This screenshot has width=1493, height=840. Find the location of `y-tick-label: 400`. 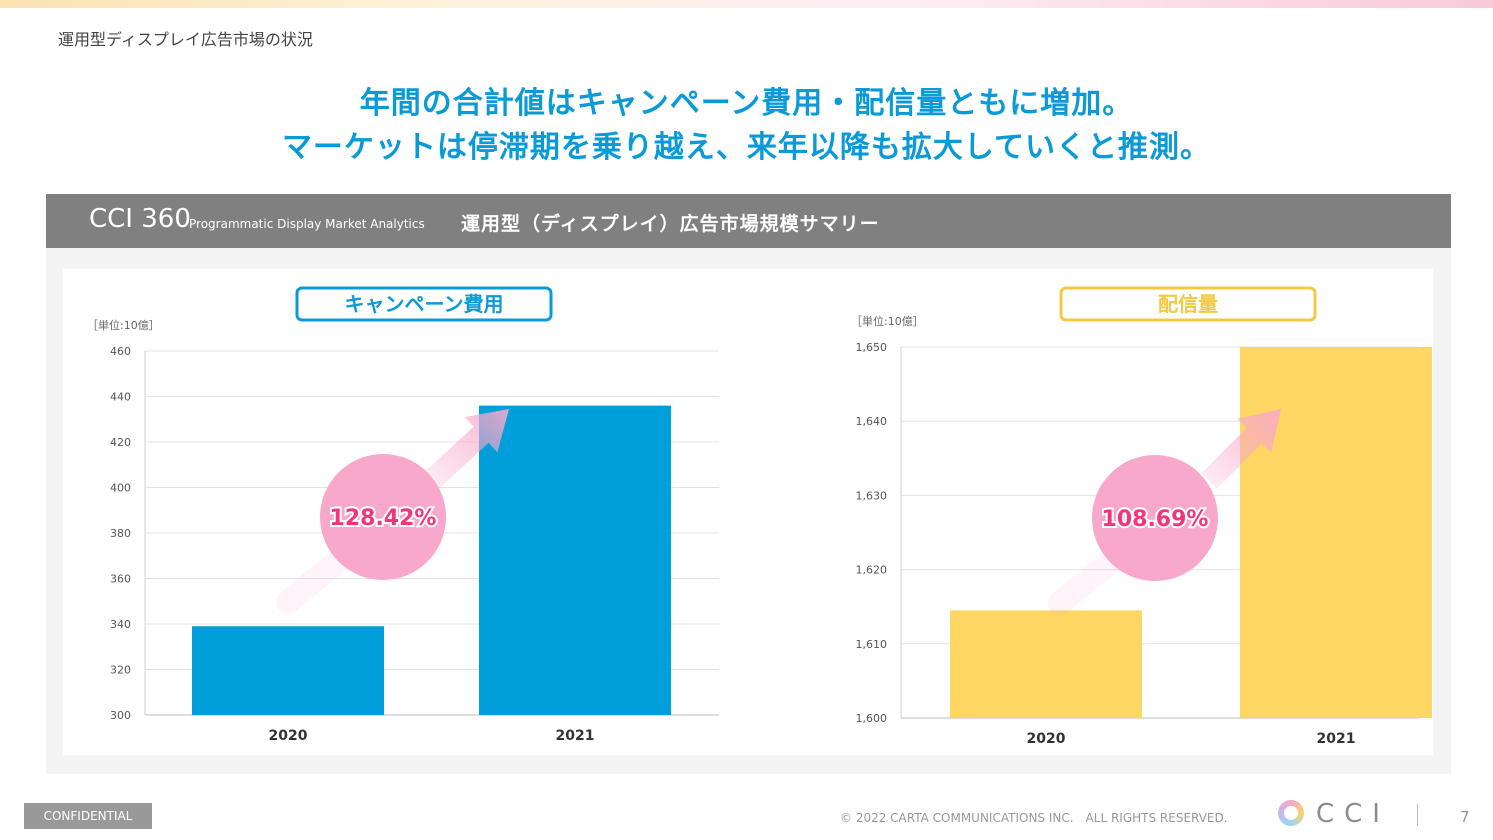

y-tick-label: 400 is located at coordinates (120, 488).